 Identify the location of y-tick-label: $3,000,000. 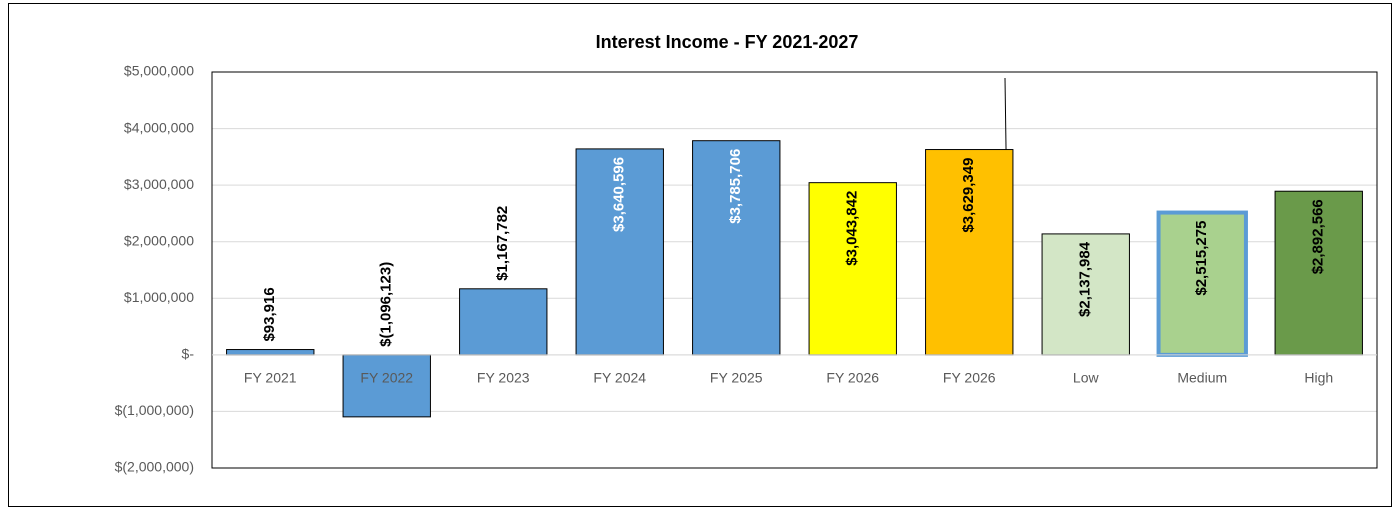
(159, 184).